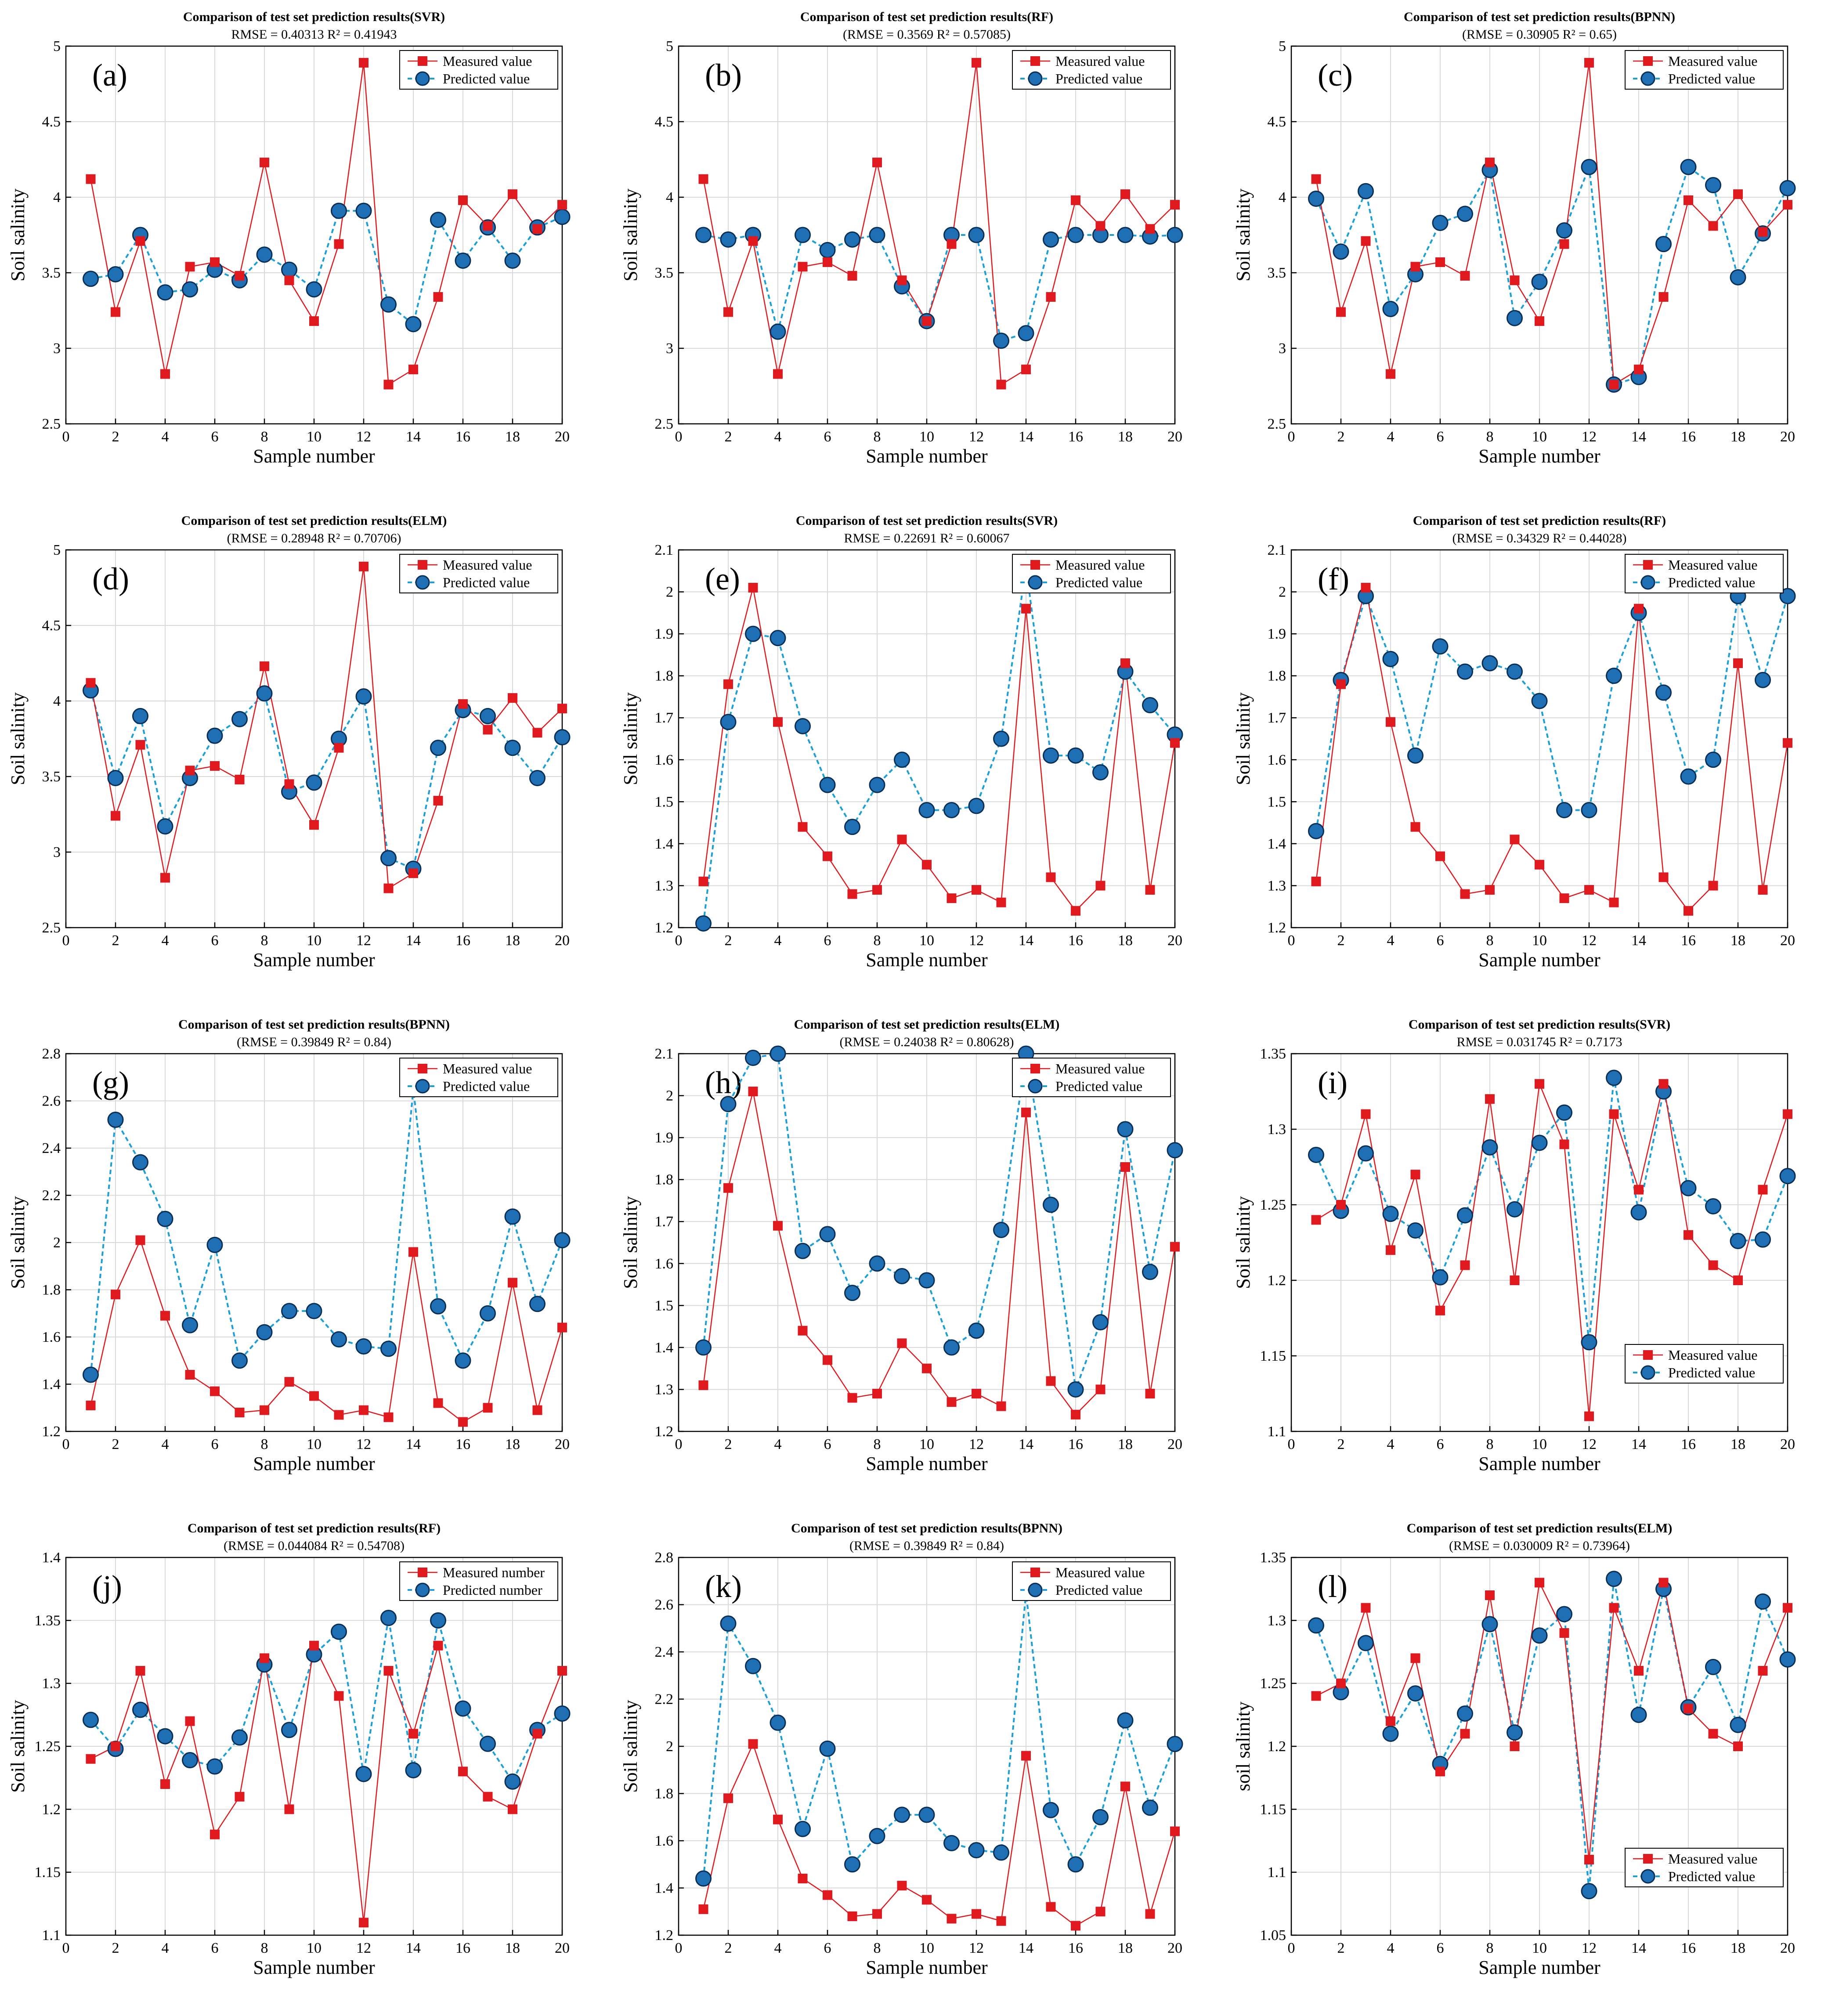 This screenshot has width=1839, height=2016. Describe the element at coordinates (57, 348) in the screenshot. I see `y-tick-label: 3` at that location.